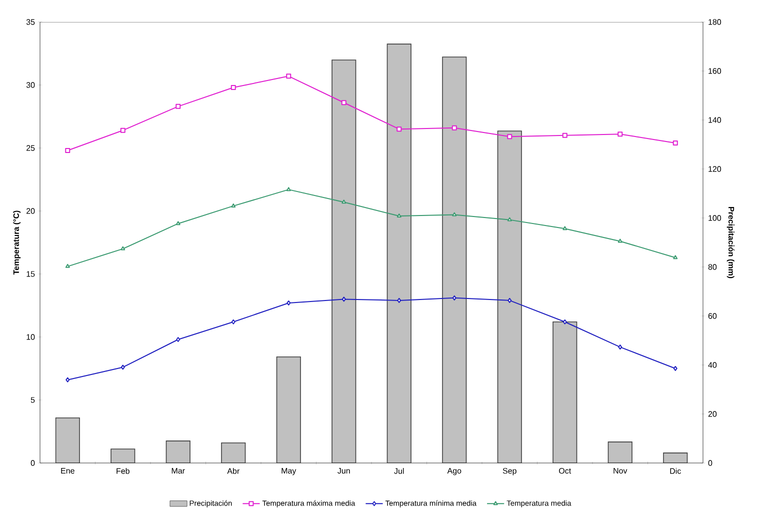 Image resolution: width=769 pixels, height=514 pixels. Describe the element at coordinates (621, 471) in the screenshot. I see `x-tick-label: Nov` at that location.